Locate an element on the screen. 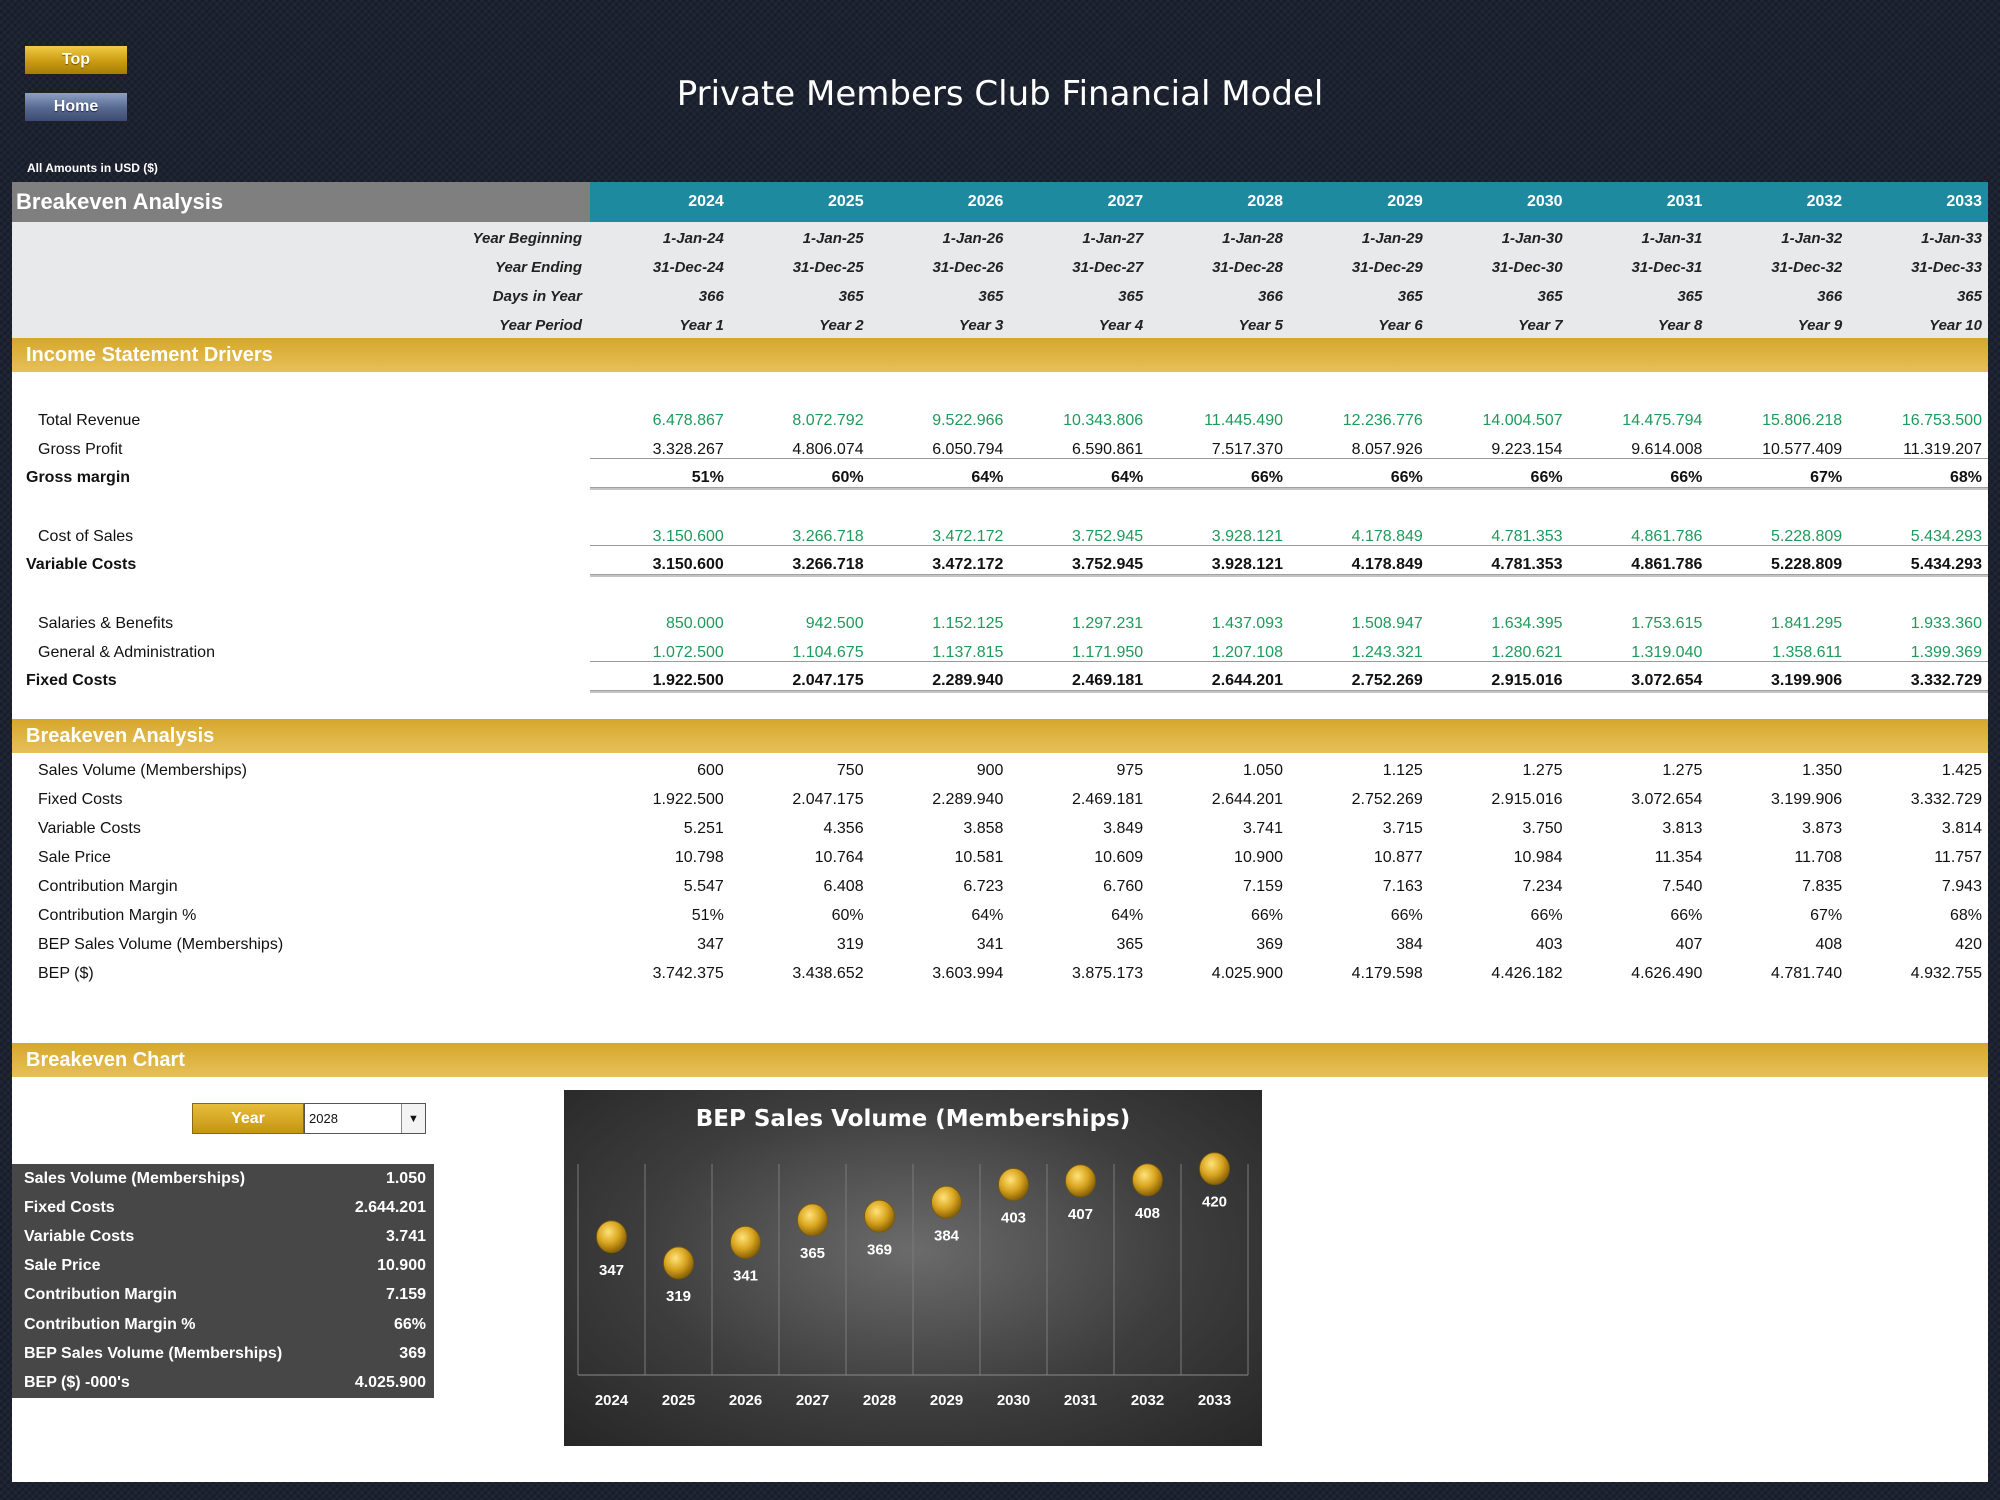 Image resolution: width=2000 pixels, height=1500 pixels. cell: 2031 is located at coordinates (1684, 201).